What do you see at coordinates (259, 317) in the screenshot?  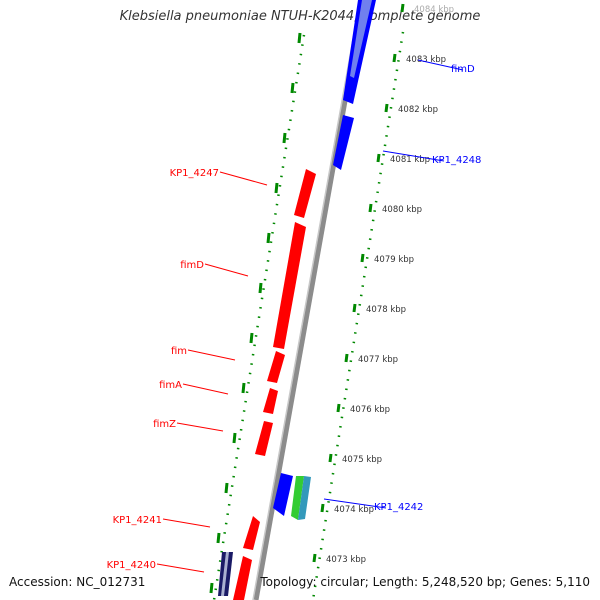 I see `left-dotted-strand` at bounding box center [259, 317].